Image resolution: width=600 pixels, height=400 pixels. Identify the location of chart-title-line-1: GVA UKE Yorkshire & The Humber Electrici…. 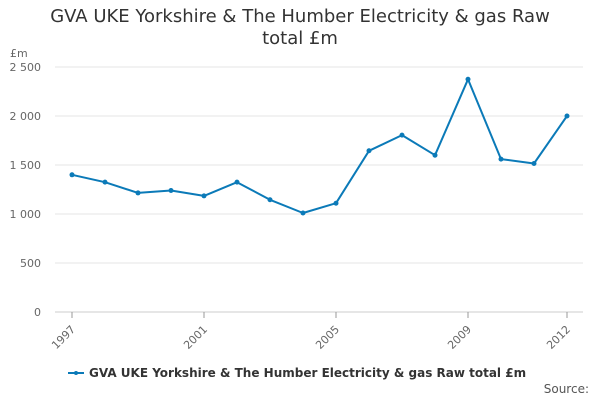
(300, 16).